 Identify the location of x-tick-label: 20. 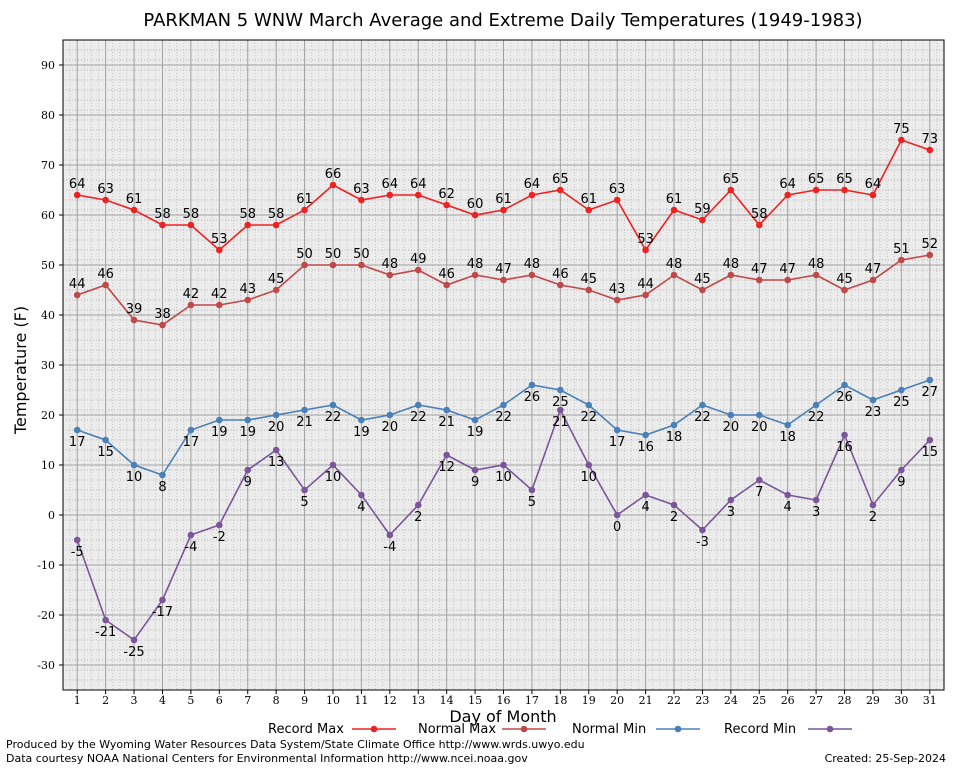
(617, 700).